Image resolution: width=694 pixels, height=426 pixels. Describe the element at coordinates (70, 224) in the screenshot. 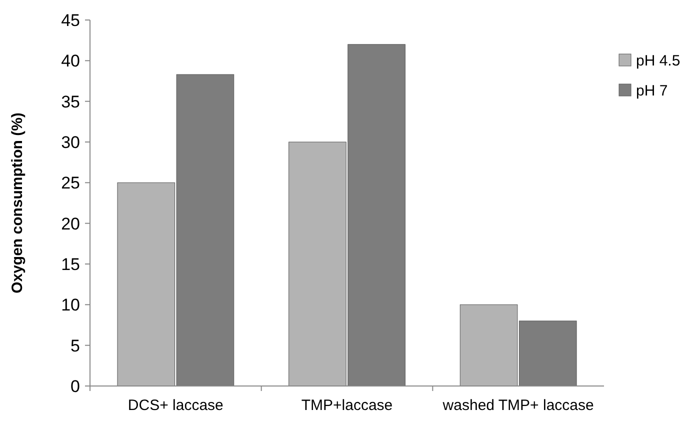

I see `y-tick-label: 20` at that location.